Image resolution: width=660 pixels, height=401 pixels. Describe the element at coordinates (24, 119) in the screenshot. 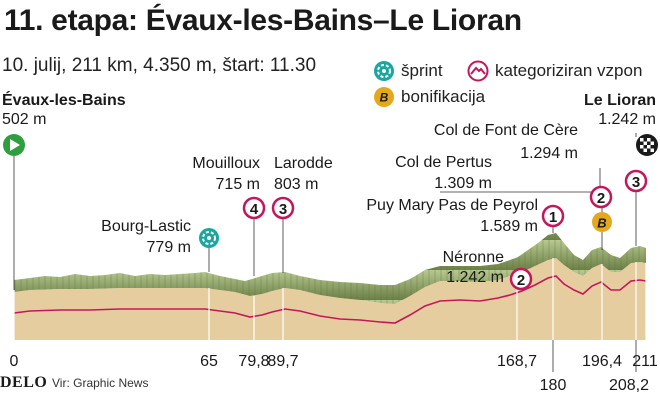

I see `start-elevation: 502 m` at that location.